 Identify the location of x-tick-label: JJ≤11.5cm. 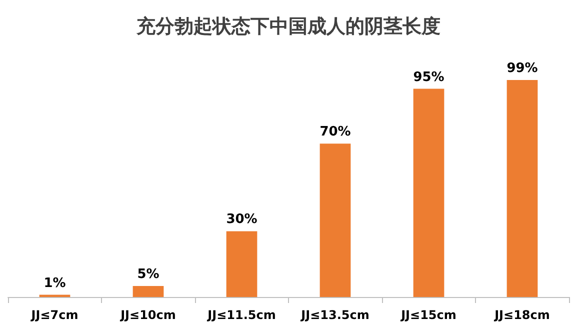
(241, 315).